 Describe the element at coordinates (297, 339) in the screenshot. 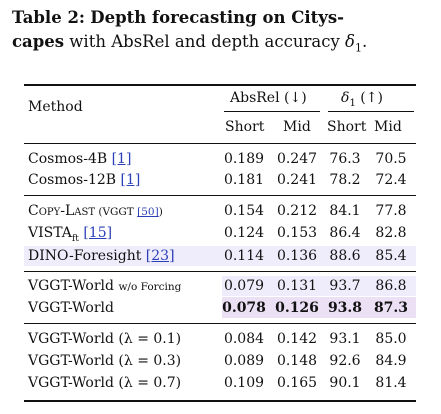

I see `cell-absrel-mid: 0.142` at that location.